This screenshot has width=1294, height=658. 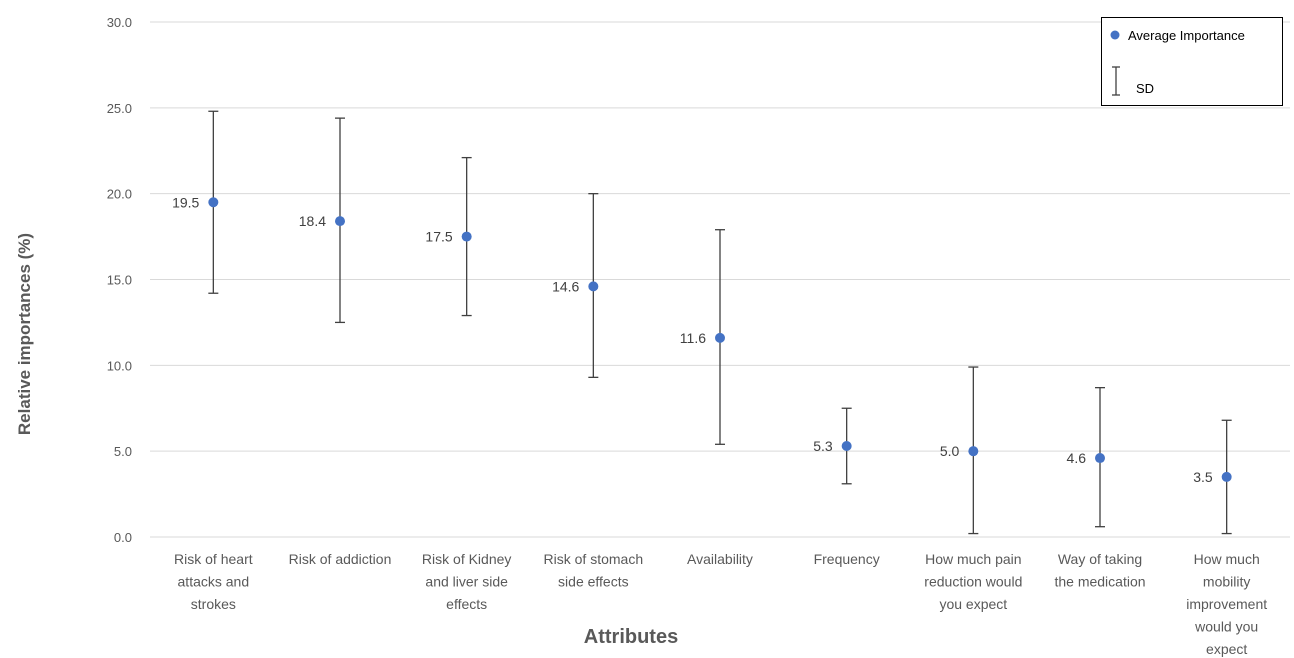 I want to click on category-label-line: you expect, so click(x=973, y=604).